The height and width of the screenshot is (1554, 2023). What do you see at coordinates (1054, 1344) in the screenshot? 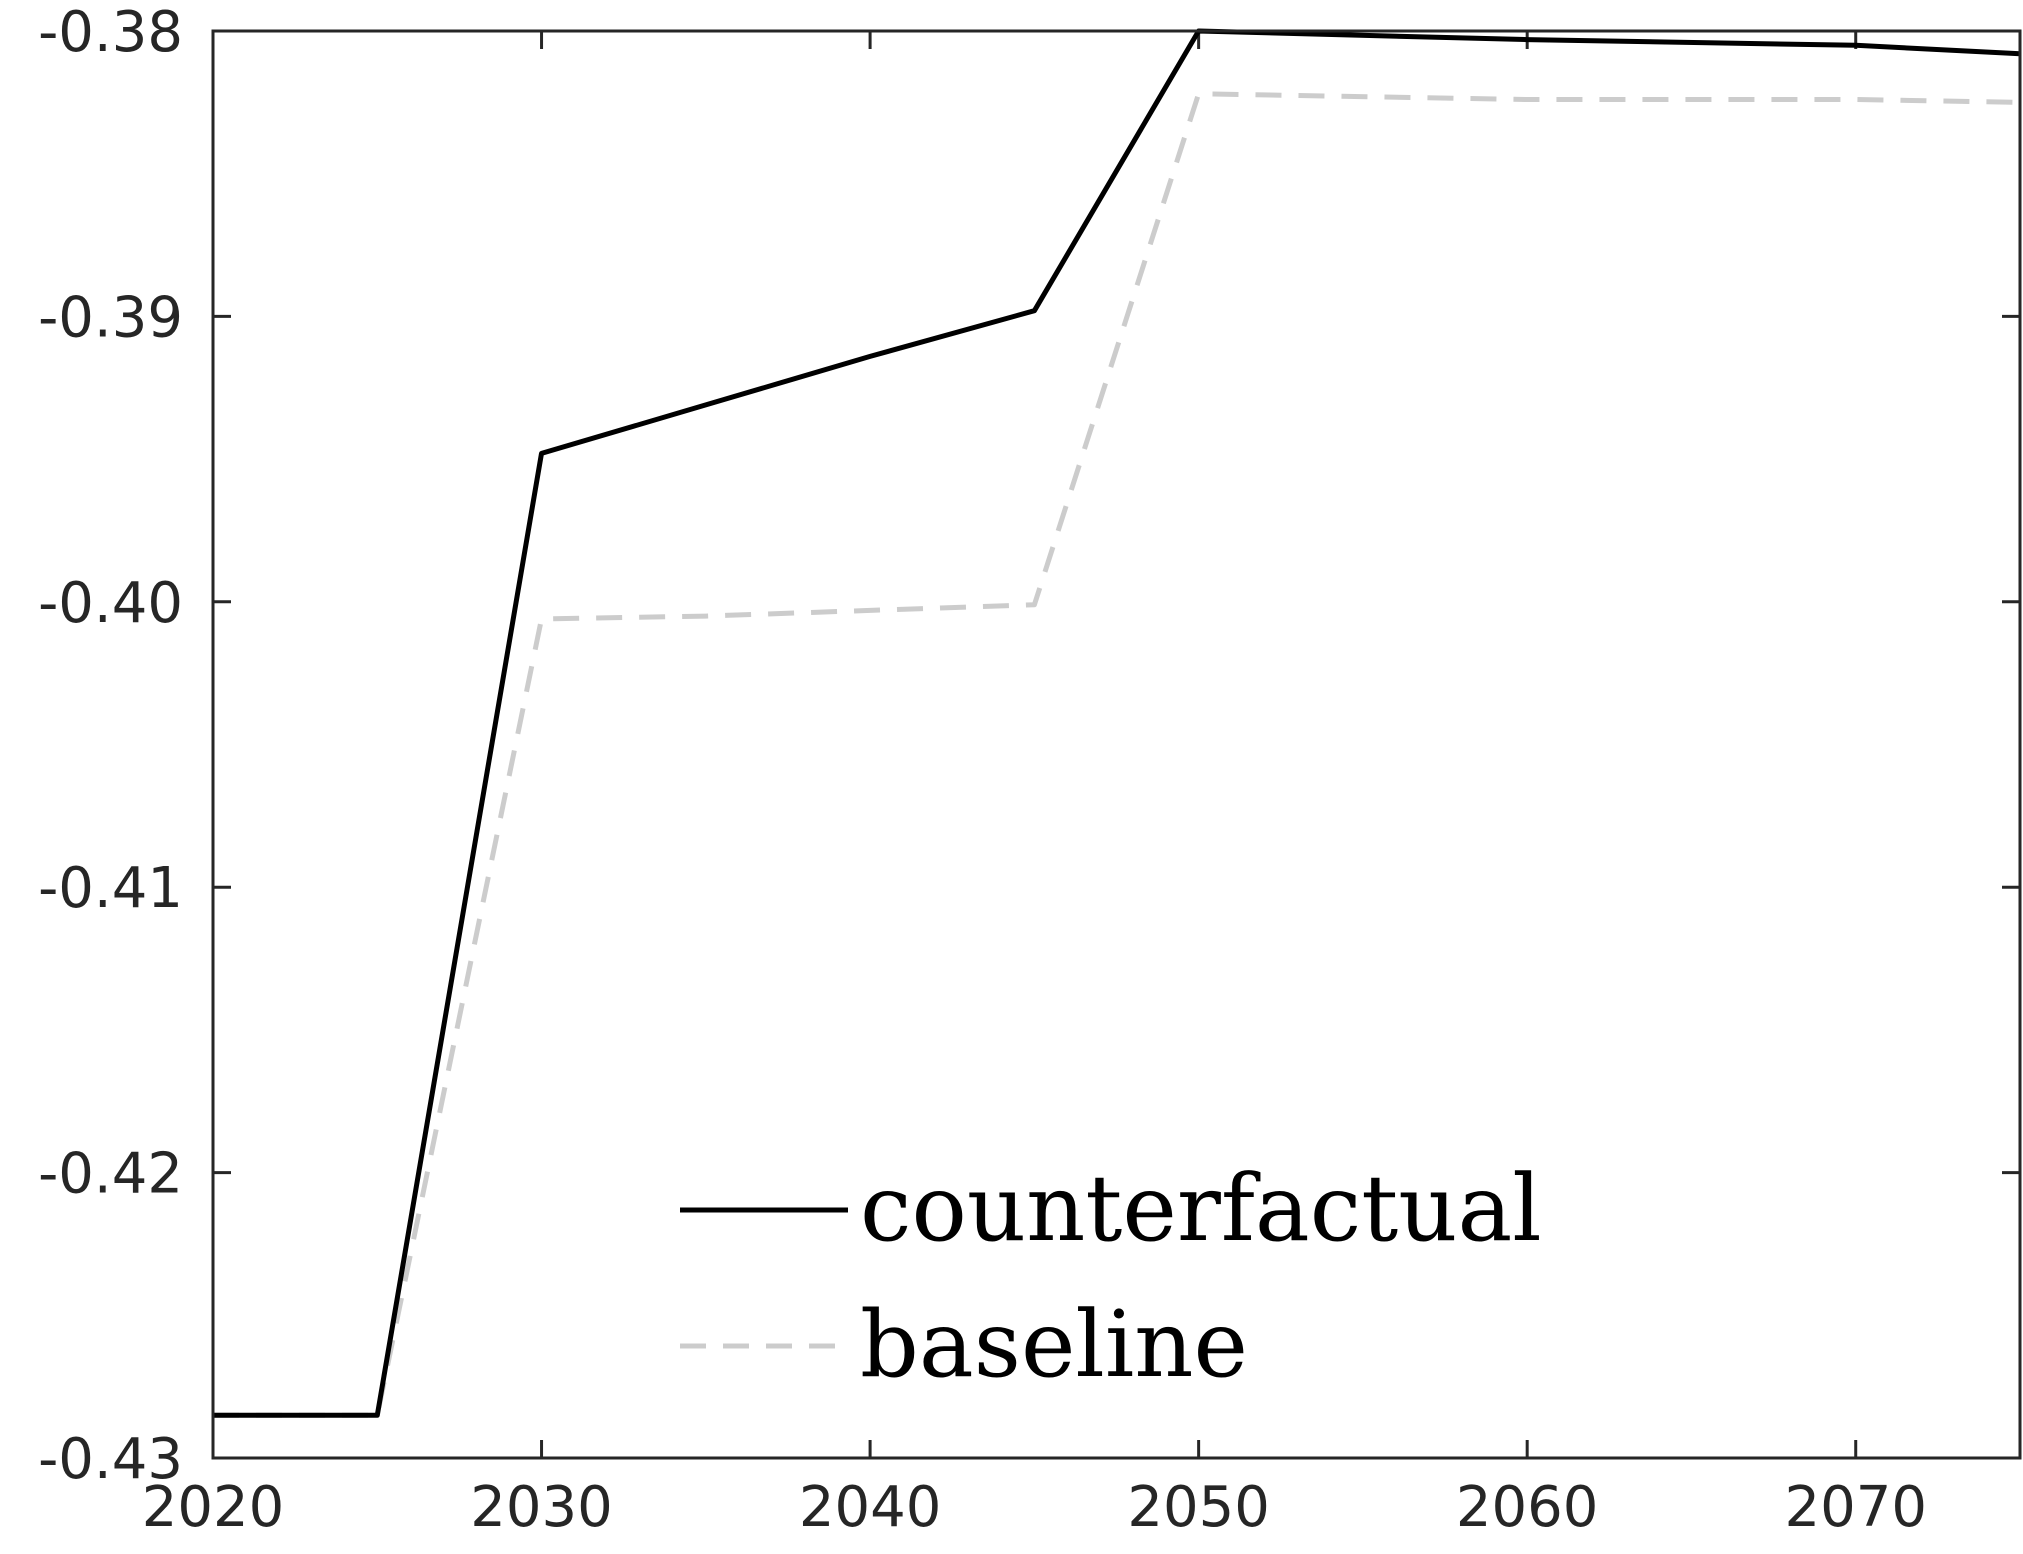
I see `legend-label-baseline: baseline` at bounding box center [1054, 1344].